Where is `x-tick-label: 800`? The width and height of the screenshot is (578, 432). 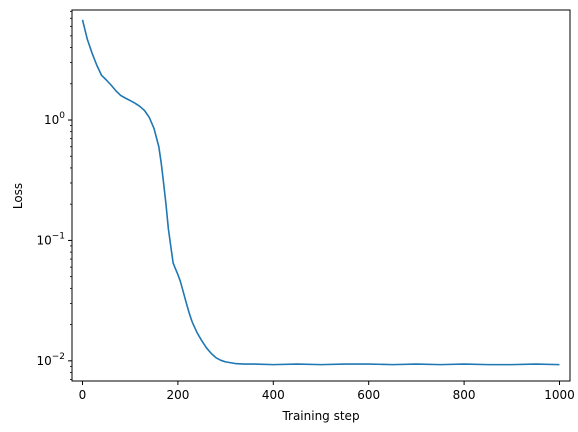 x-tick-label: 800 is located at coordinates (464, 395).